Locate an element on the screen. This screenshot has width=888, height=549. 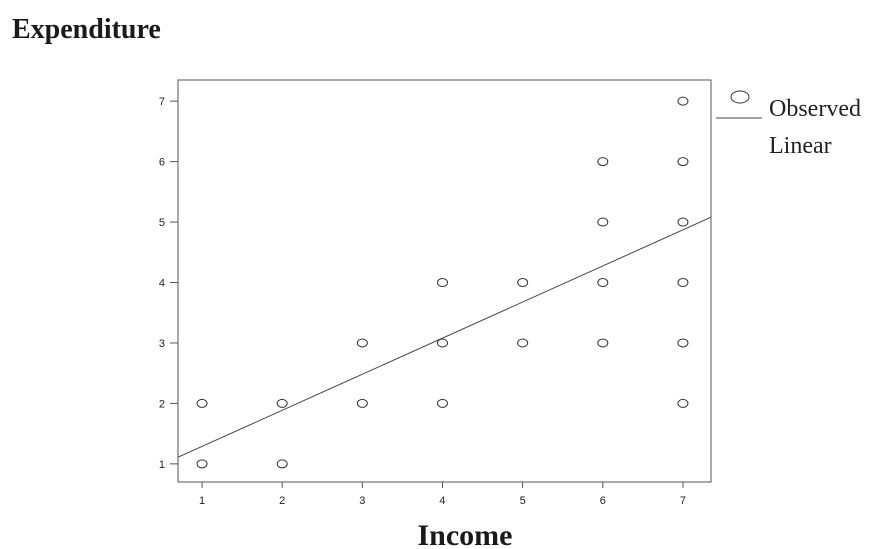
legend-observed-label: Observed is located at coordinates (815, 109).